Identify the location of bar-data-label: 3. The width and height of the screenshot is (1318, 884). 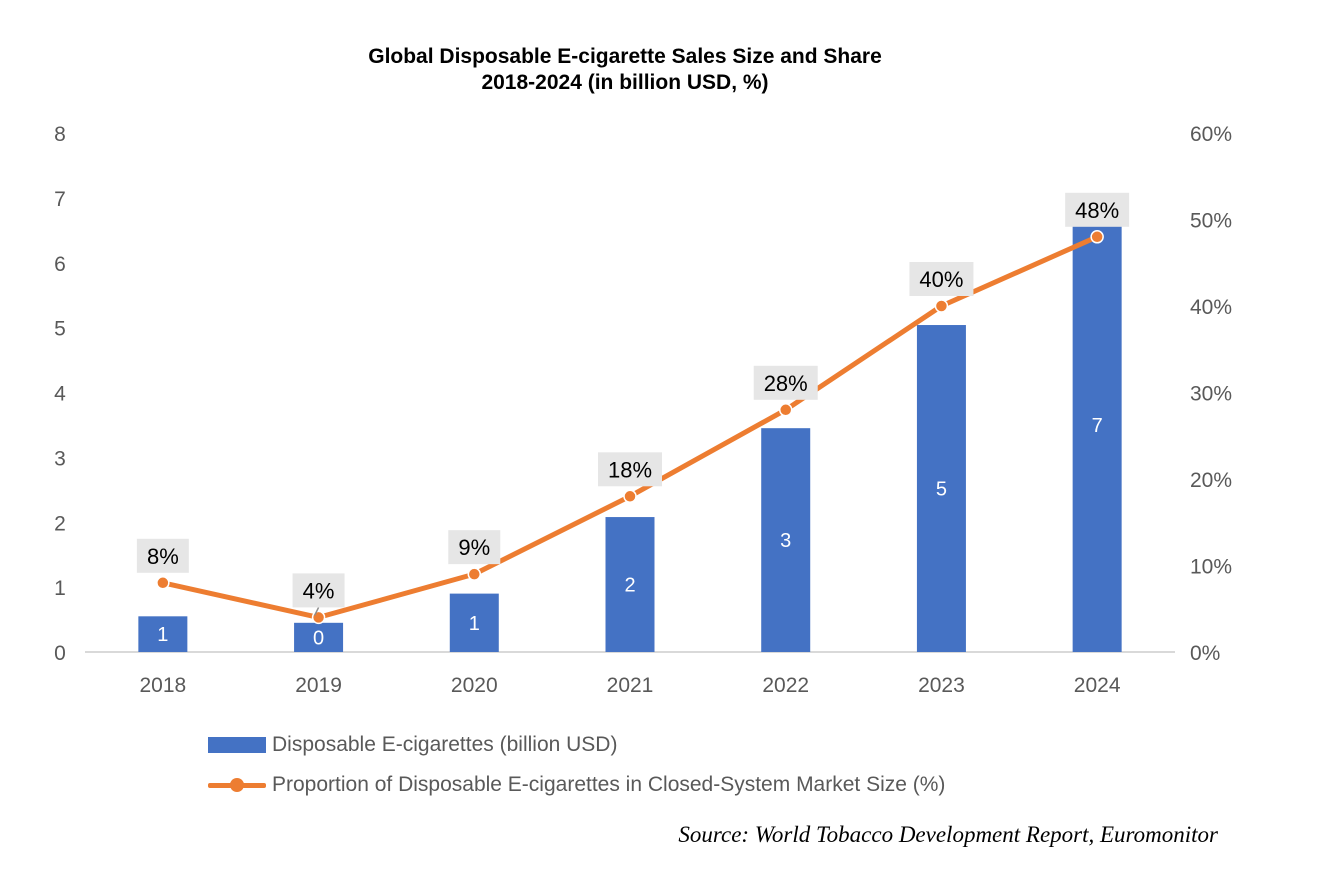
(785, 541).